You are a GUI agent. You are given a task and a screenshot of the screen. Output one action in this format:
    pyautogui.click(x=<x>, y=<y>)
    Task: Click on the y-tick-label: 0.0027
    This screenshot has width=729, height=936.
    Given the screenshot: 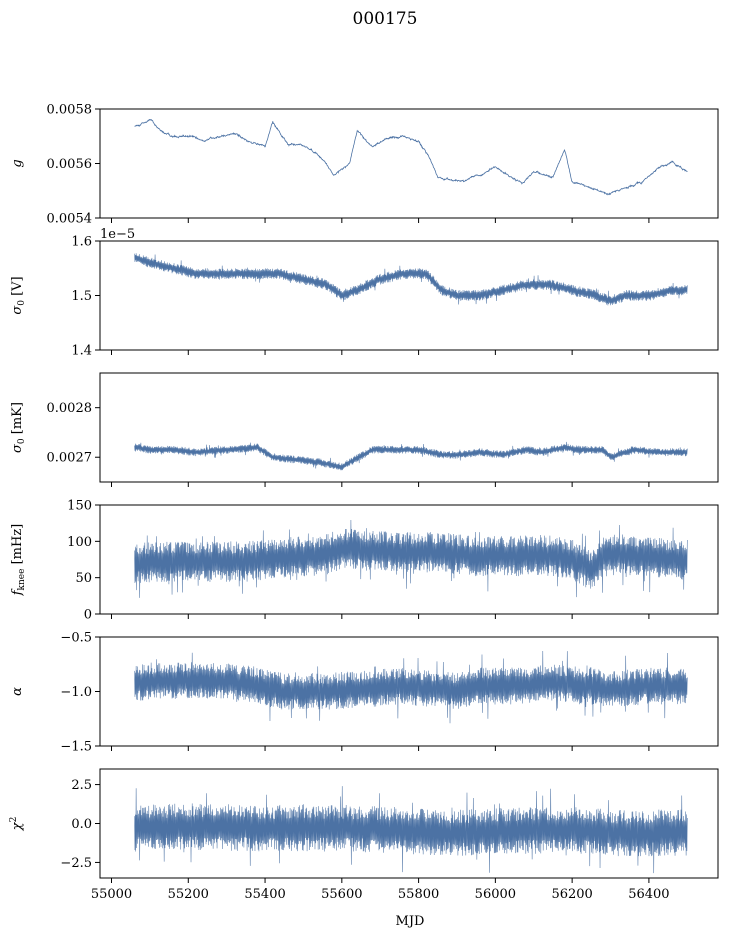 What is the action you would take?
    pyautogui.click(x=70, y=458)
    